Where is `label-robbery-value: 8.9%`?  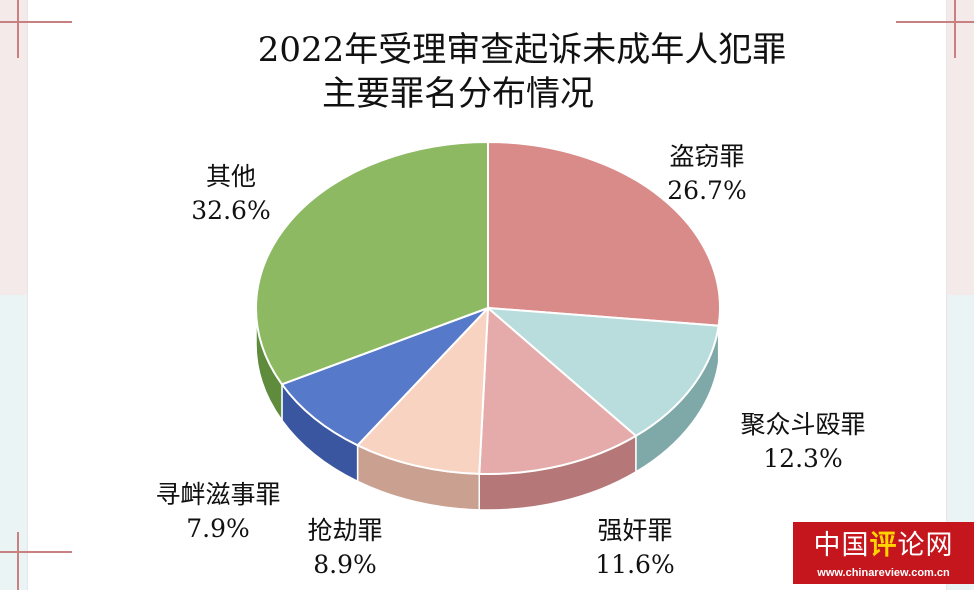 label-robbery-value: 8.9% is located at coordinates (345, 564).